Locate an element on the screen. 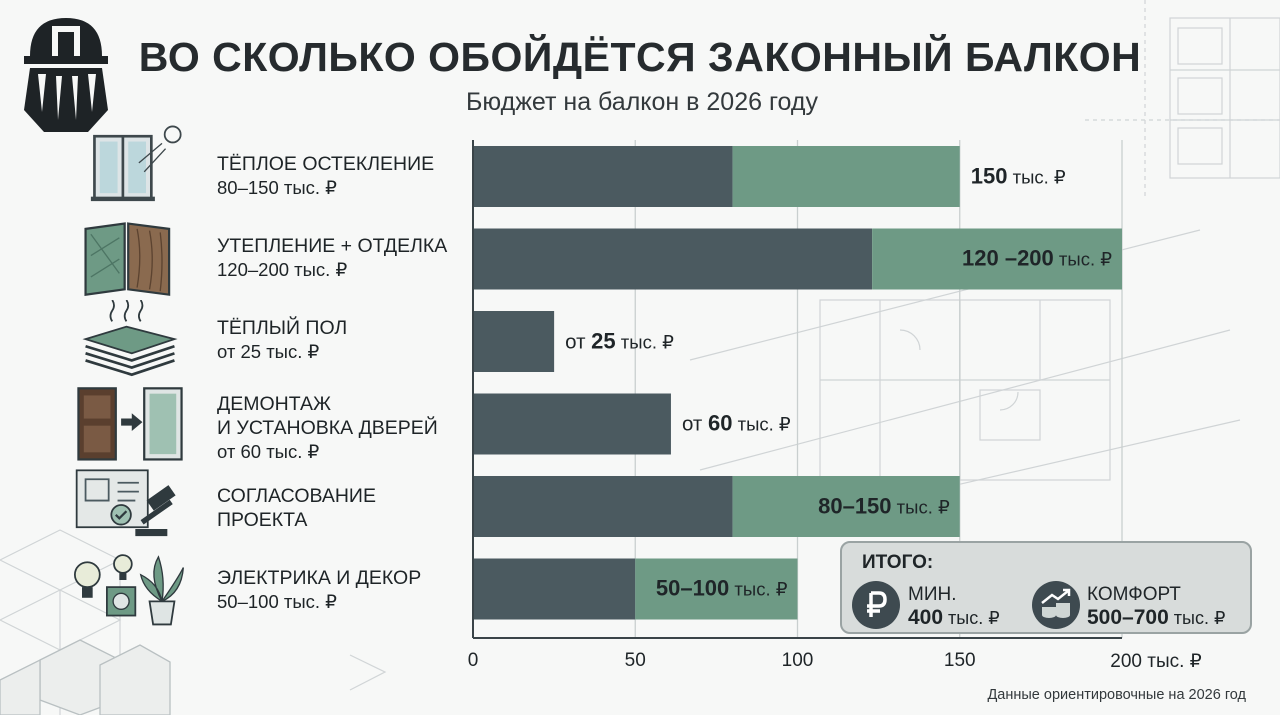 Image resolution: width=1280 pixels, height=715 pixels. category-name: И УСТАНОВКА ДВЕРЕЙ is located at coordinates (327, 428).